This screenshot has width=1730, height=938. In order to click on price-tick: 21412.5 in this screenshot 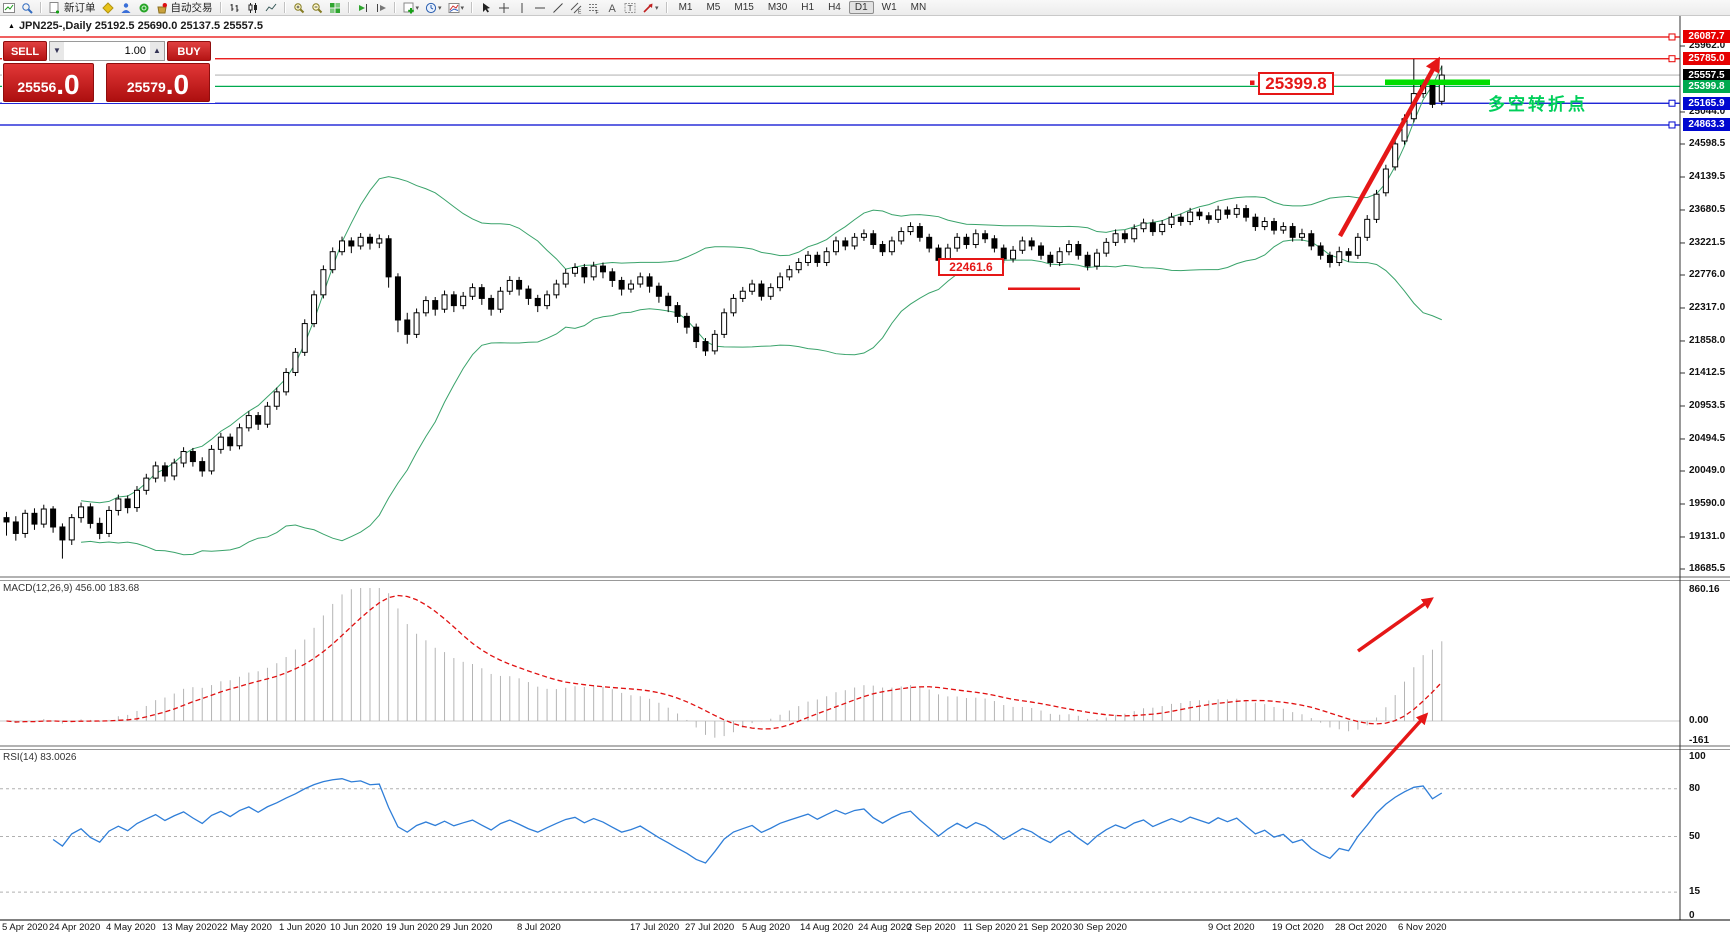, I will do `click(1707, 372)`.